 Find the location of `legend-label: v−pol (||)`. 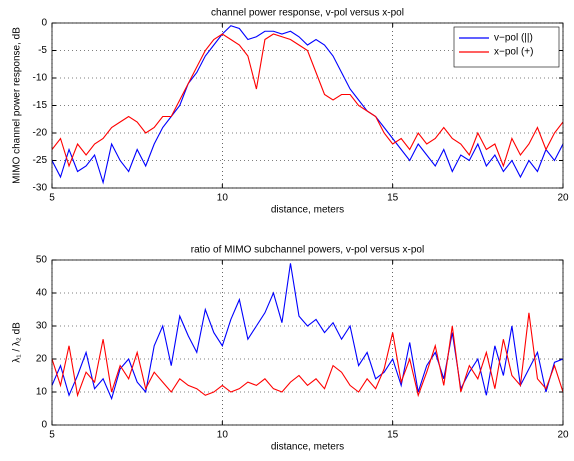

legend-label: v−pol (||) is located at coordinates (513, 38).